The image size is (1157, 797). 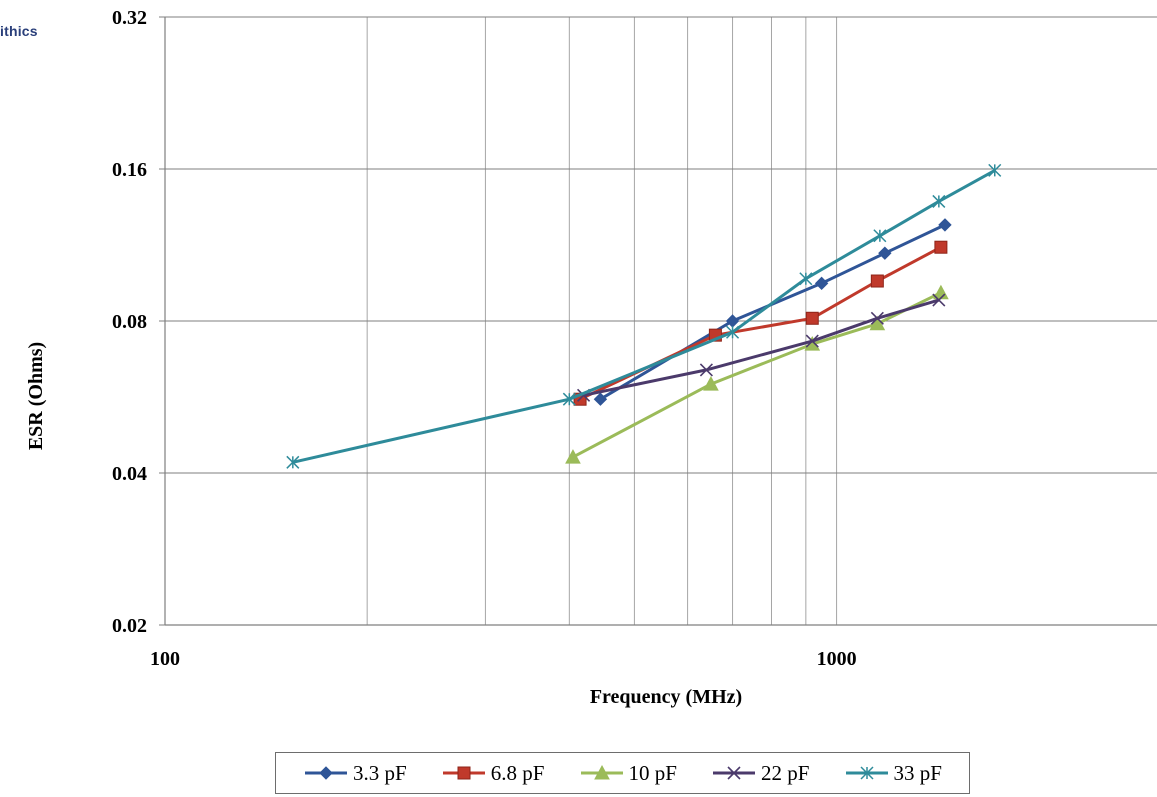 I want to click on legend: 3.3 pF 6.8 pF 10 pF 22 pF 33 pF, so click(x=622, y=773).